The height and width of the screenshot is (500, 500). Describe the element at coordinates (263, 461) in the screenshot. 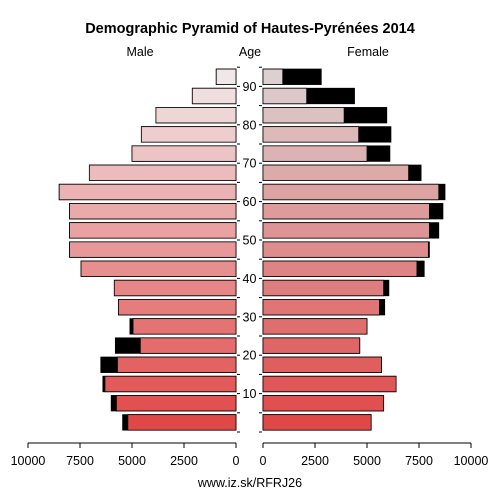

I see `female-x-tick-label: 0` at that location.